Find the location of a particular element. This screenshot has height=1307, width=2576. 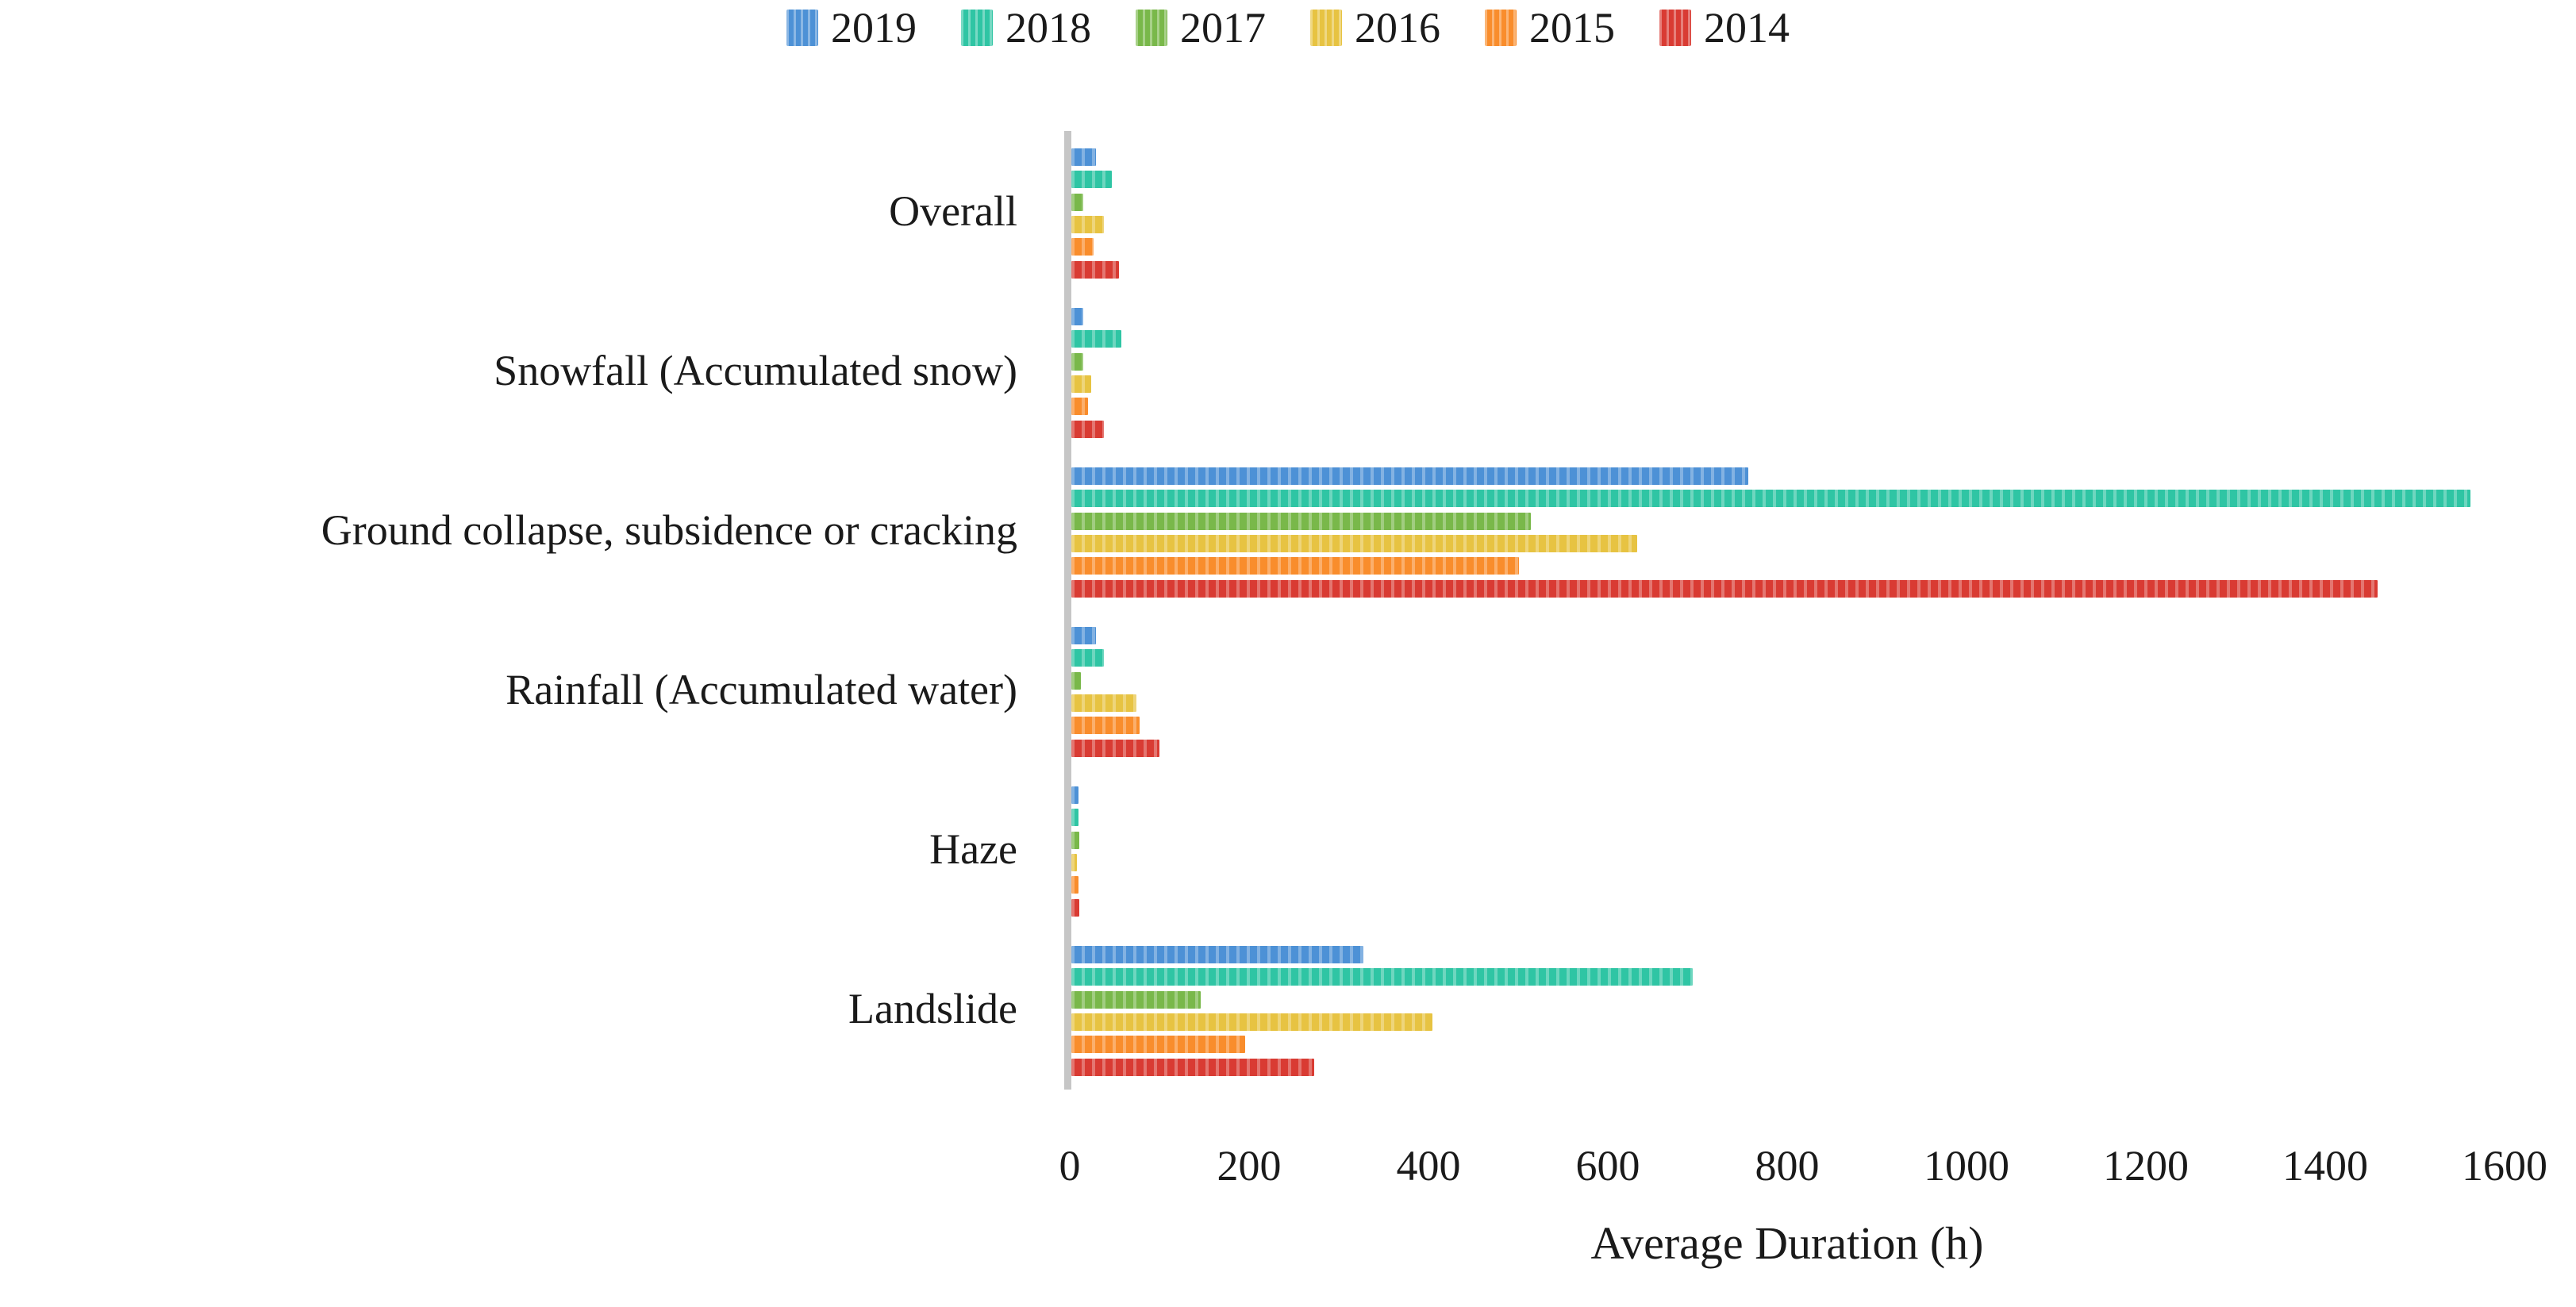

x-tick-label: 400 is located at coordinates (1428, 1166).